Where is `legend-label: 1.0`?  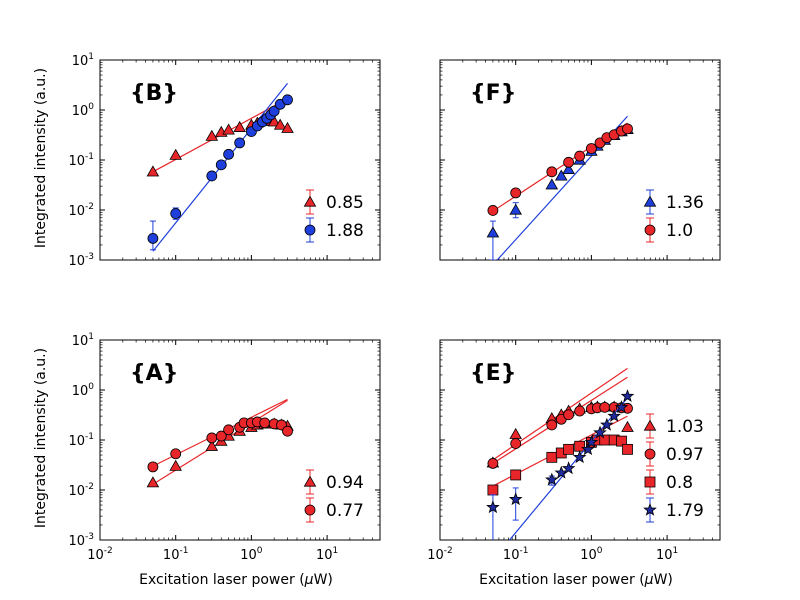 legend-label: 1.0 is located at coordinates (679, 231).